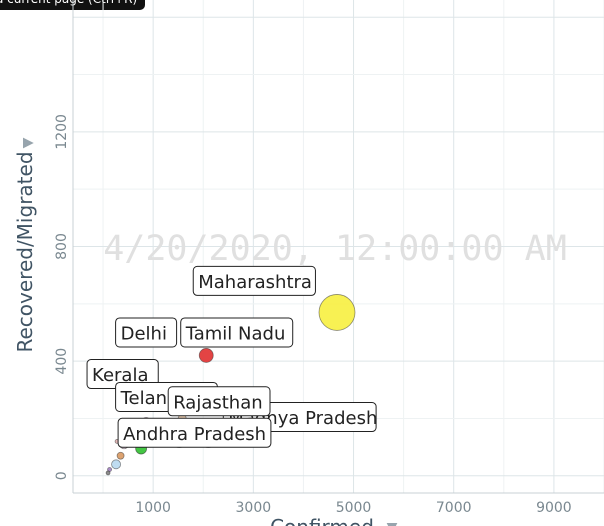 This screenshot has height=526, width=604. I want to click on y-tick-label: 800, so click(62, 246).